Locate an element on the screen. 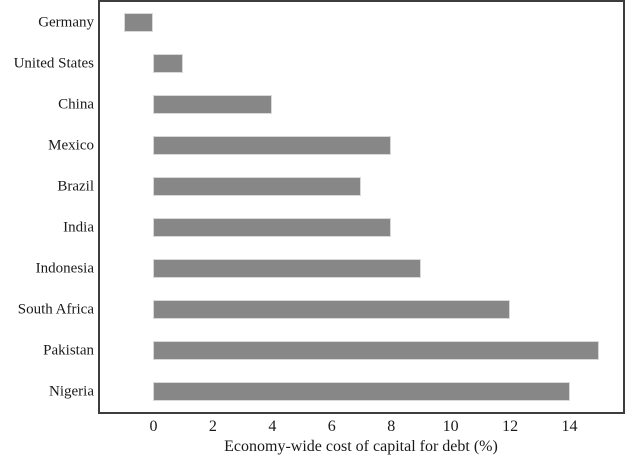 Image resolution: width=627 pixels, height=461 pixels. bar-germany is located at coordinates (138, 22).